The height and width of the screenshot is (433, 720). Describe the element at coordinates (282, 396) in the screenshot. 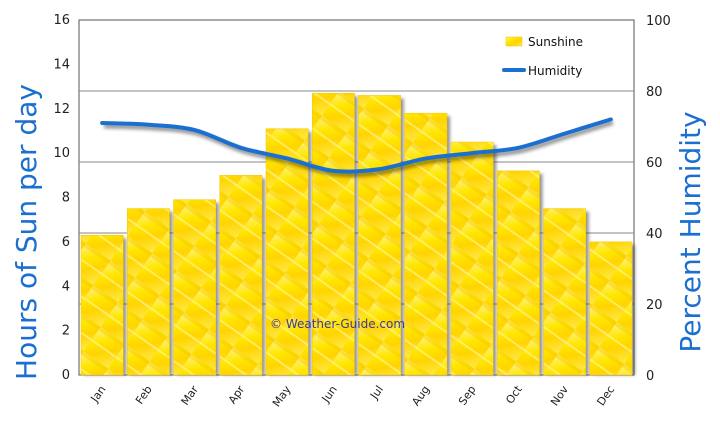

I see `x-tick-label: May` at that location.